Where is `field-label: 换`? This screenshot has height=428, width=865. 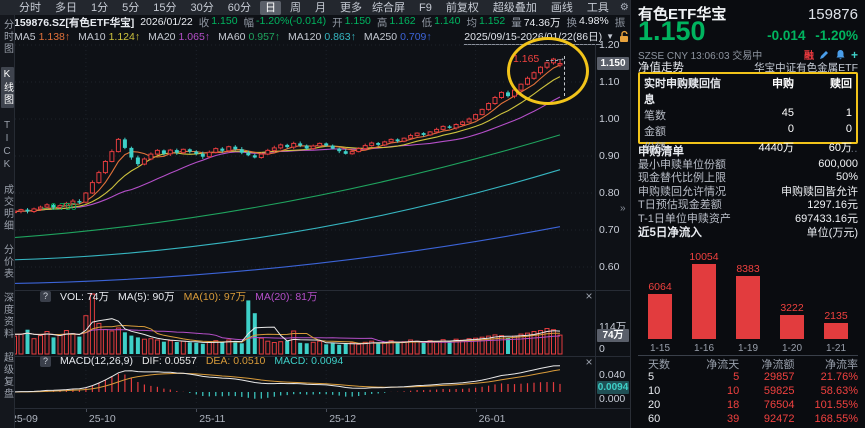
field-label: 换 is located at coordinates (572, 22).